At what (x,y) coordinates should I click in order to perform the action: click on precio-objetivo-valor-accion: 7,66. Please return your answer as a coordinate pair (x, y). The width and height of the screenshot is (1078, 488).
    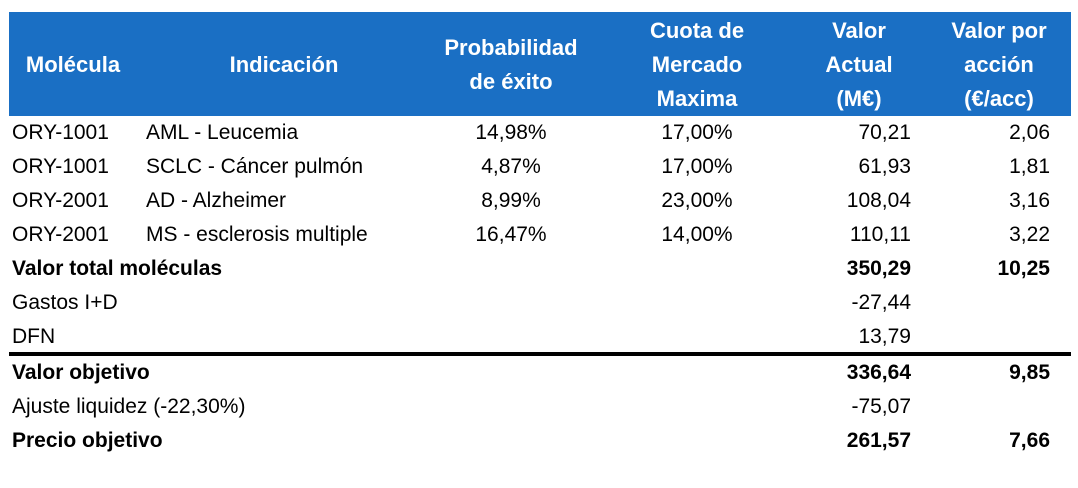
    Looking at the image, I should click on (1029, 440).